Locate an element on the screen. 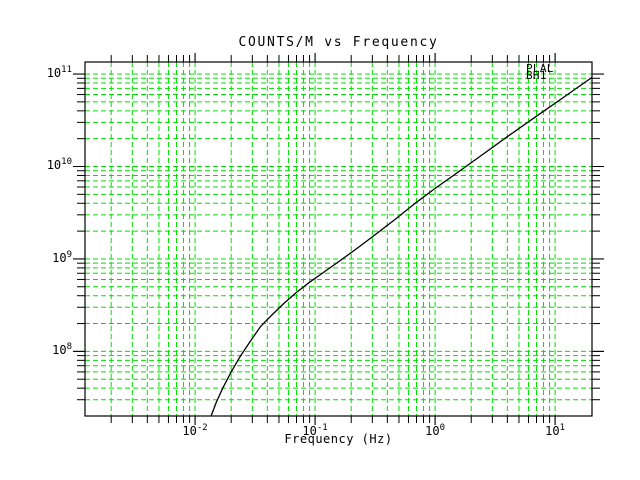  x-tick-label: 100 is located at coordinates (435, 430).